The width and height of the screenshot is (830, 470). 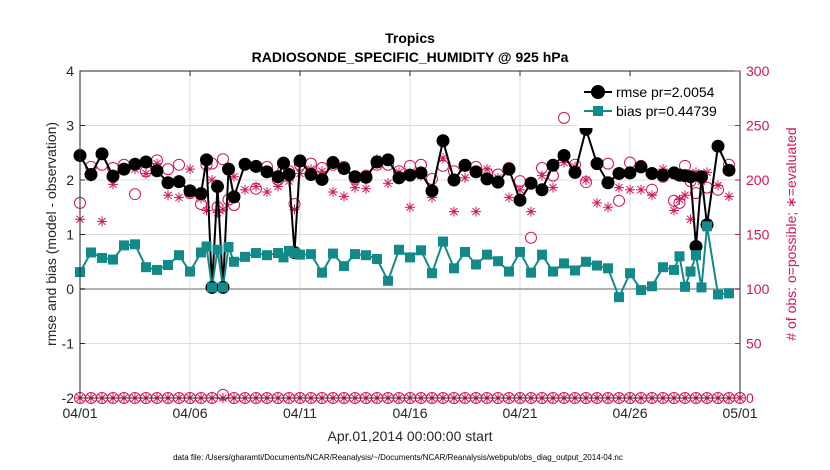 What do you see at coordinates (758, 289) in the screenshot?
I see `y2-tick-label: 100` at bounding box center [758, 289].